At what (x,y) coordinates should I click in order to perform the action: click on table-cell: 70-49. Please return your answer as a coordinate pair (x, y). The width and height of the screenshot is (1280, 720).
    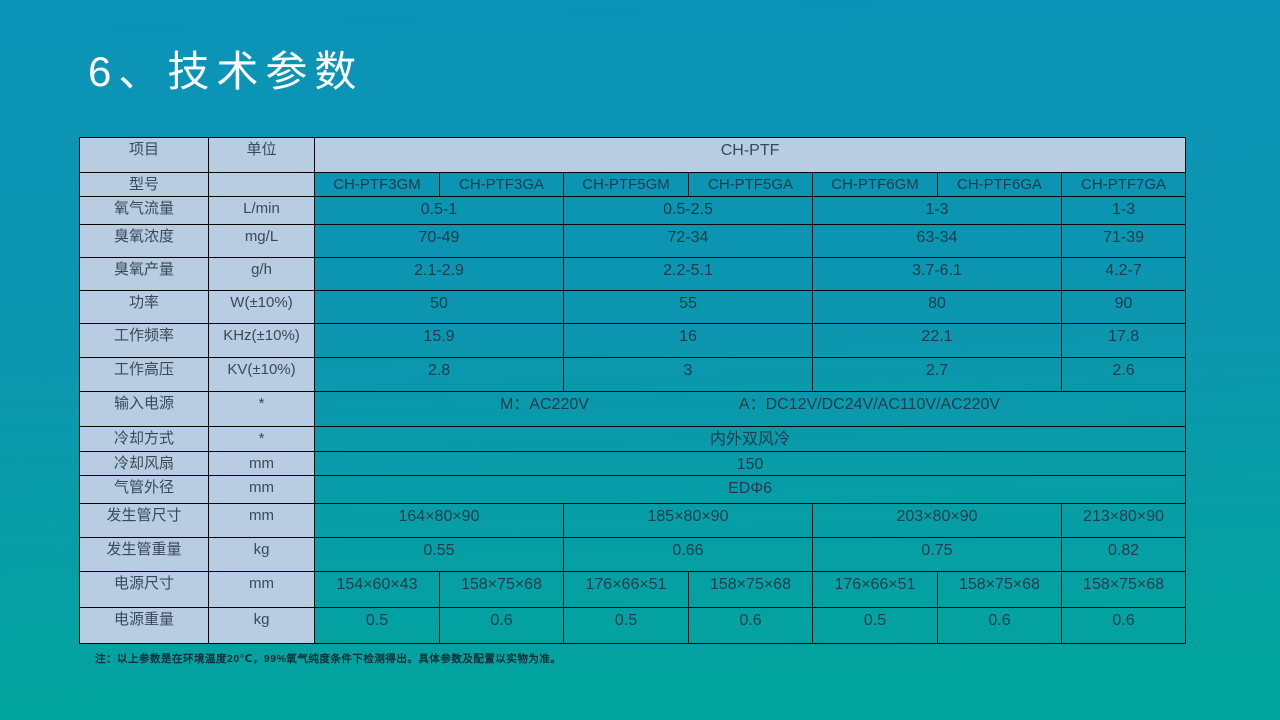
    Looking at the image, I should click on (439, 241).